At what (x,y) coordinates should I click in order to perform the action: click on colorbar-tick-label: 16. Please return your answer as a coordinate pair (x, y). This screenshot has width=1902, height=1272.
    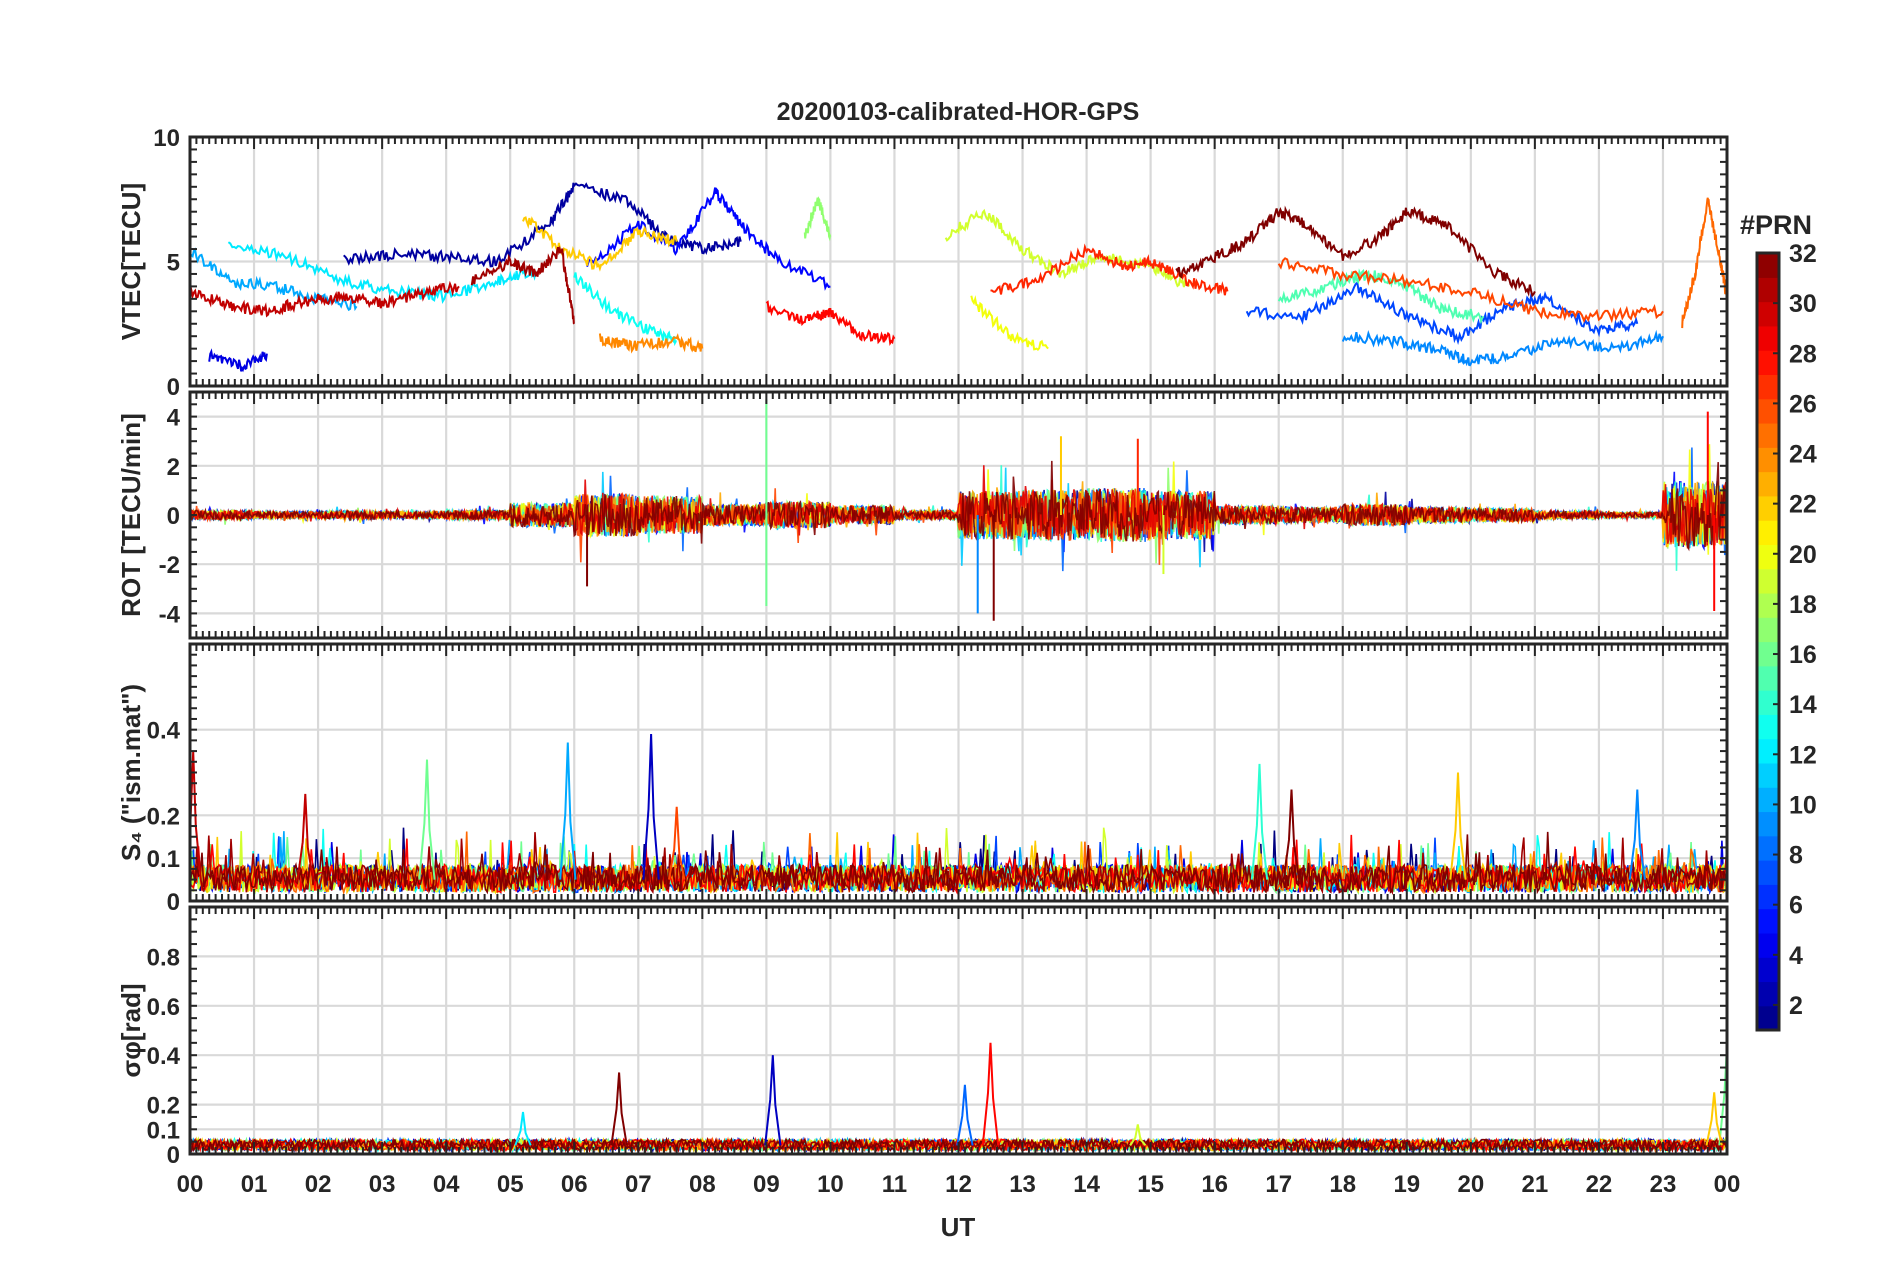
    Looking at the image, I should click on (1803, 655).